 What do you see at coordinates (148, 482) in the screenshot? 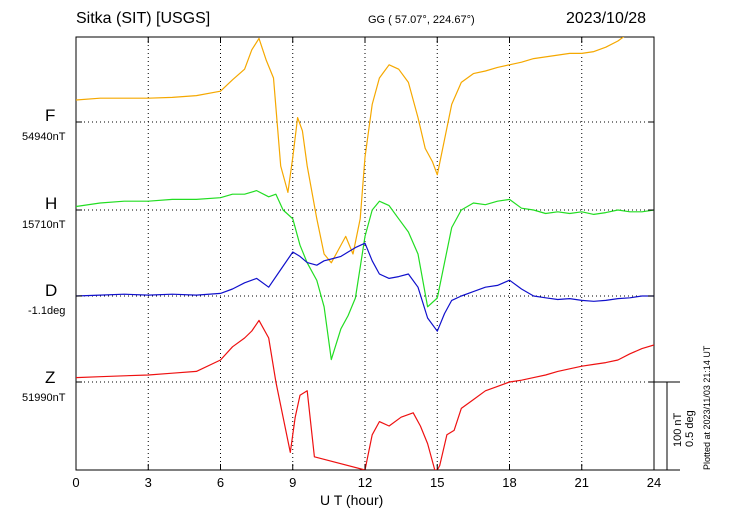
I see `x-tick-label: 3` at bounding box center [148, 482].